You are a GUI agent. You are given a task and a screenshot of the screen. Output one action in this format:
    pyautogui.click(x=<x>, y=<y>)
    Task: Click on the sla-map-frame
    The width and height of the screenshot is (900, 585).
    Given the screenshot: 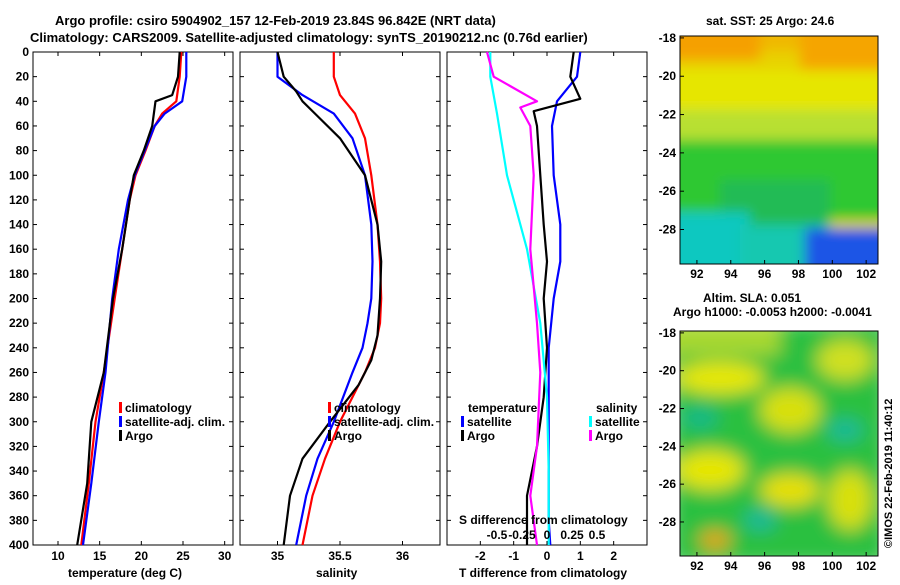 What is the action you would take?
    pyautogui.click(x=779, y=443)
    